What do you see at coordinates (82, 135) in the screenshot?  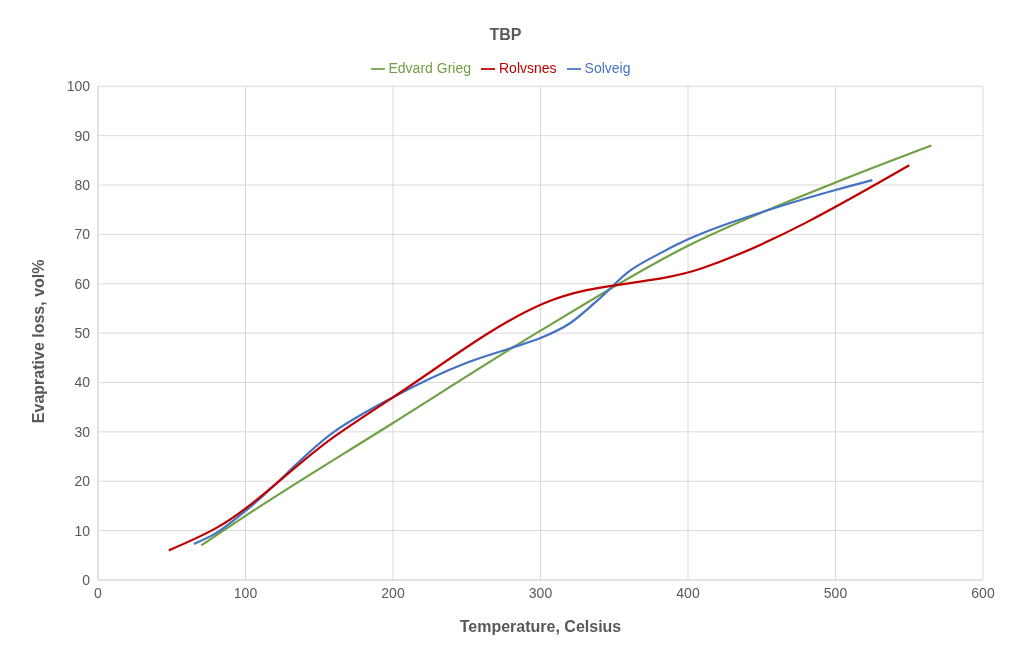 I see `y-tick-label: 90` at bounding box center [82, 135].